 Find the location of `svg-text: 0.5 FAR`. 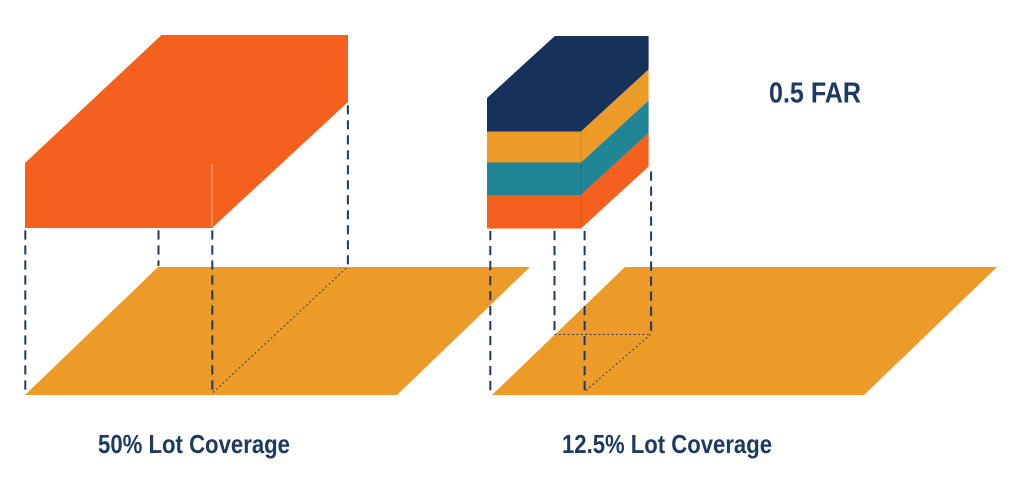

svg-text: 0.5 FAR is located at coordinates (815, 94).